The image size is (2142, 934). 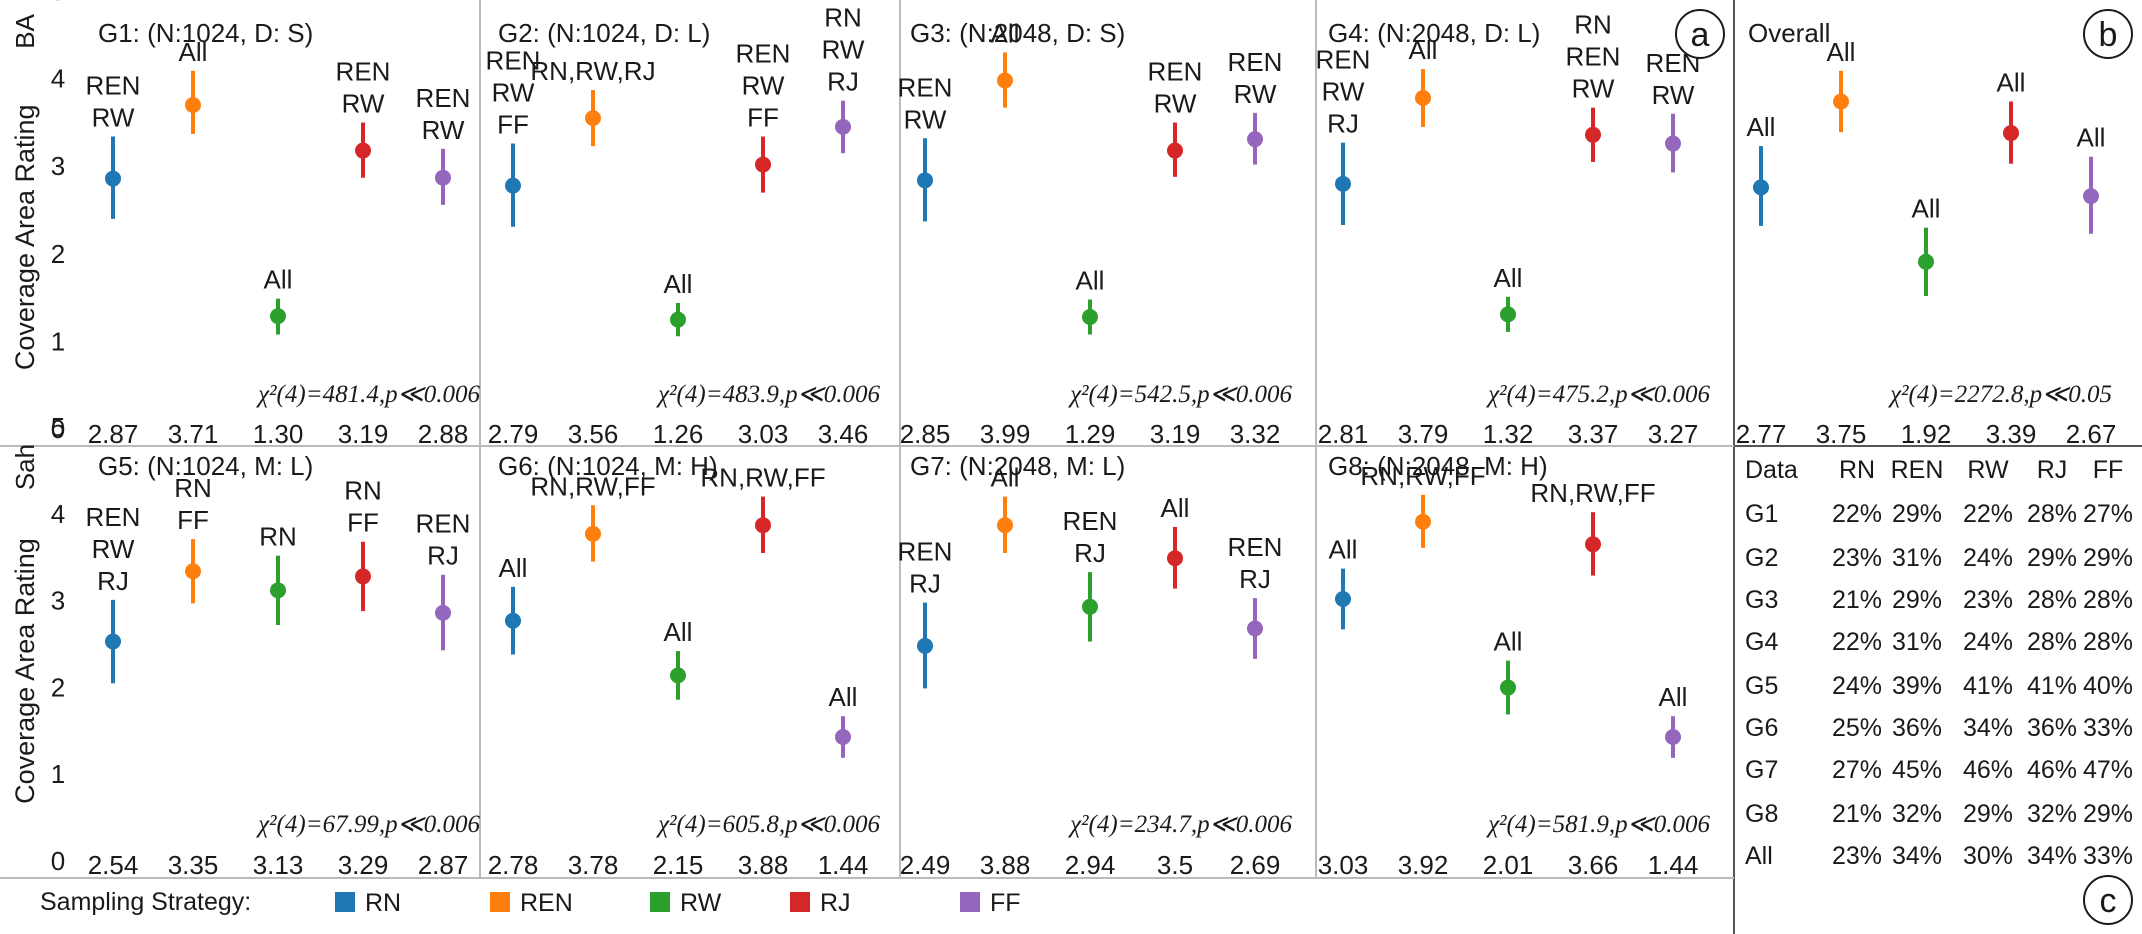 I want to click on mean-value: 2.94, so click(x=1090, y=865).